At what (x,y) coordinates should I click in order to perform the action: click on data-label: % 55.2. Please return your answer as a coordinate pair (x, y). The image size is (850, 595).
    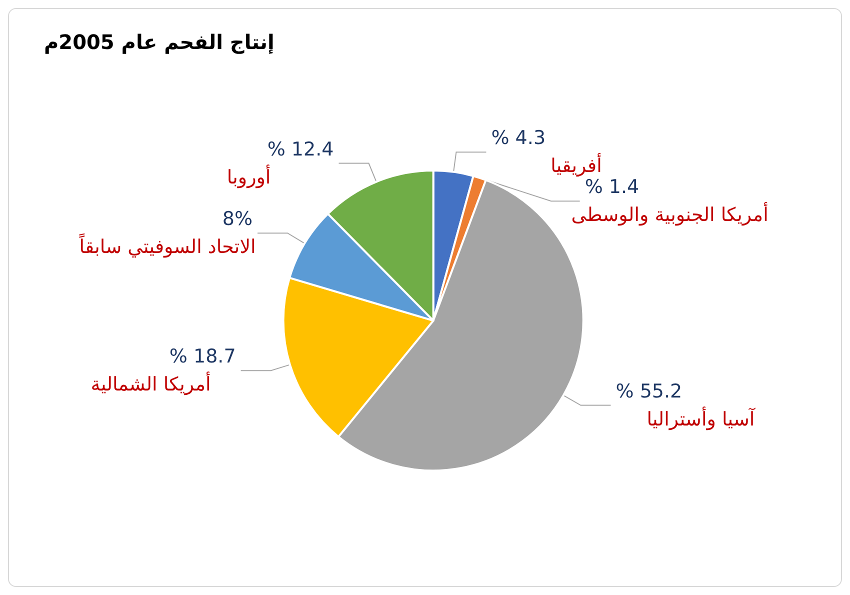
    Looking at the image, I should click on (649, 391).